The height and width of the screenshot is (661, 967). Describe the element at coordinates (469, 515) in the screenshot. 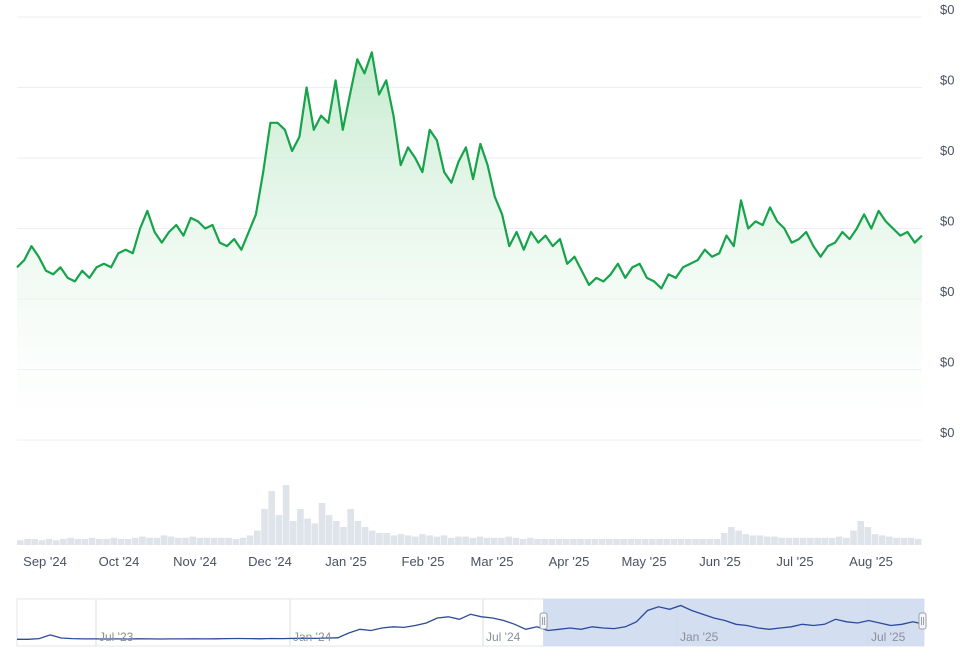

I see `volume-bars` at that location.